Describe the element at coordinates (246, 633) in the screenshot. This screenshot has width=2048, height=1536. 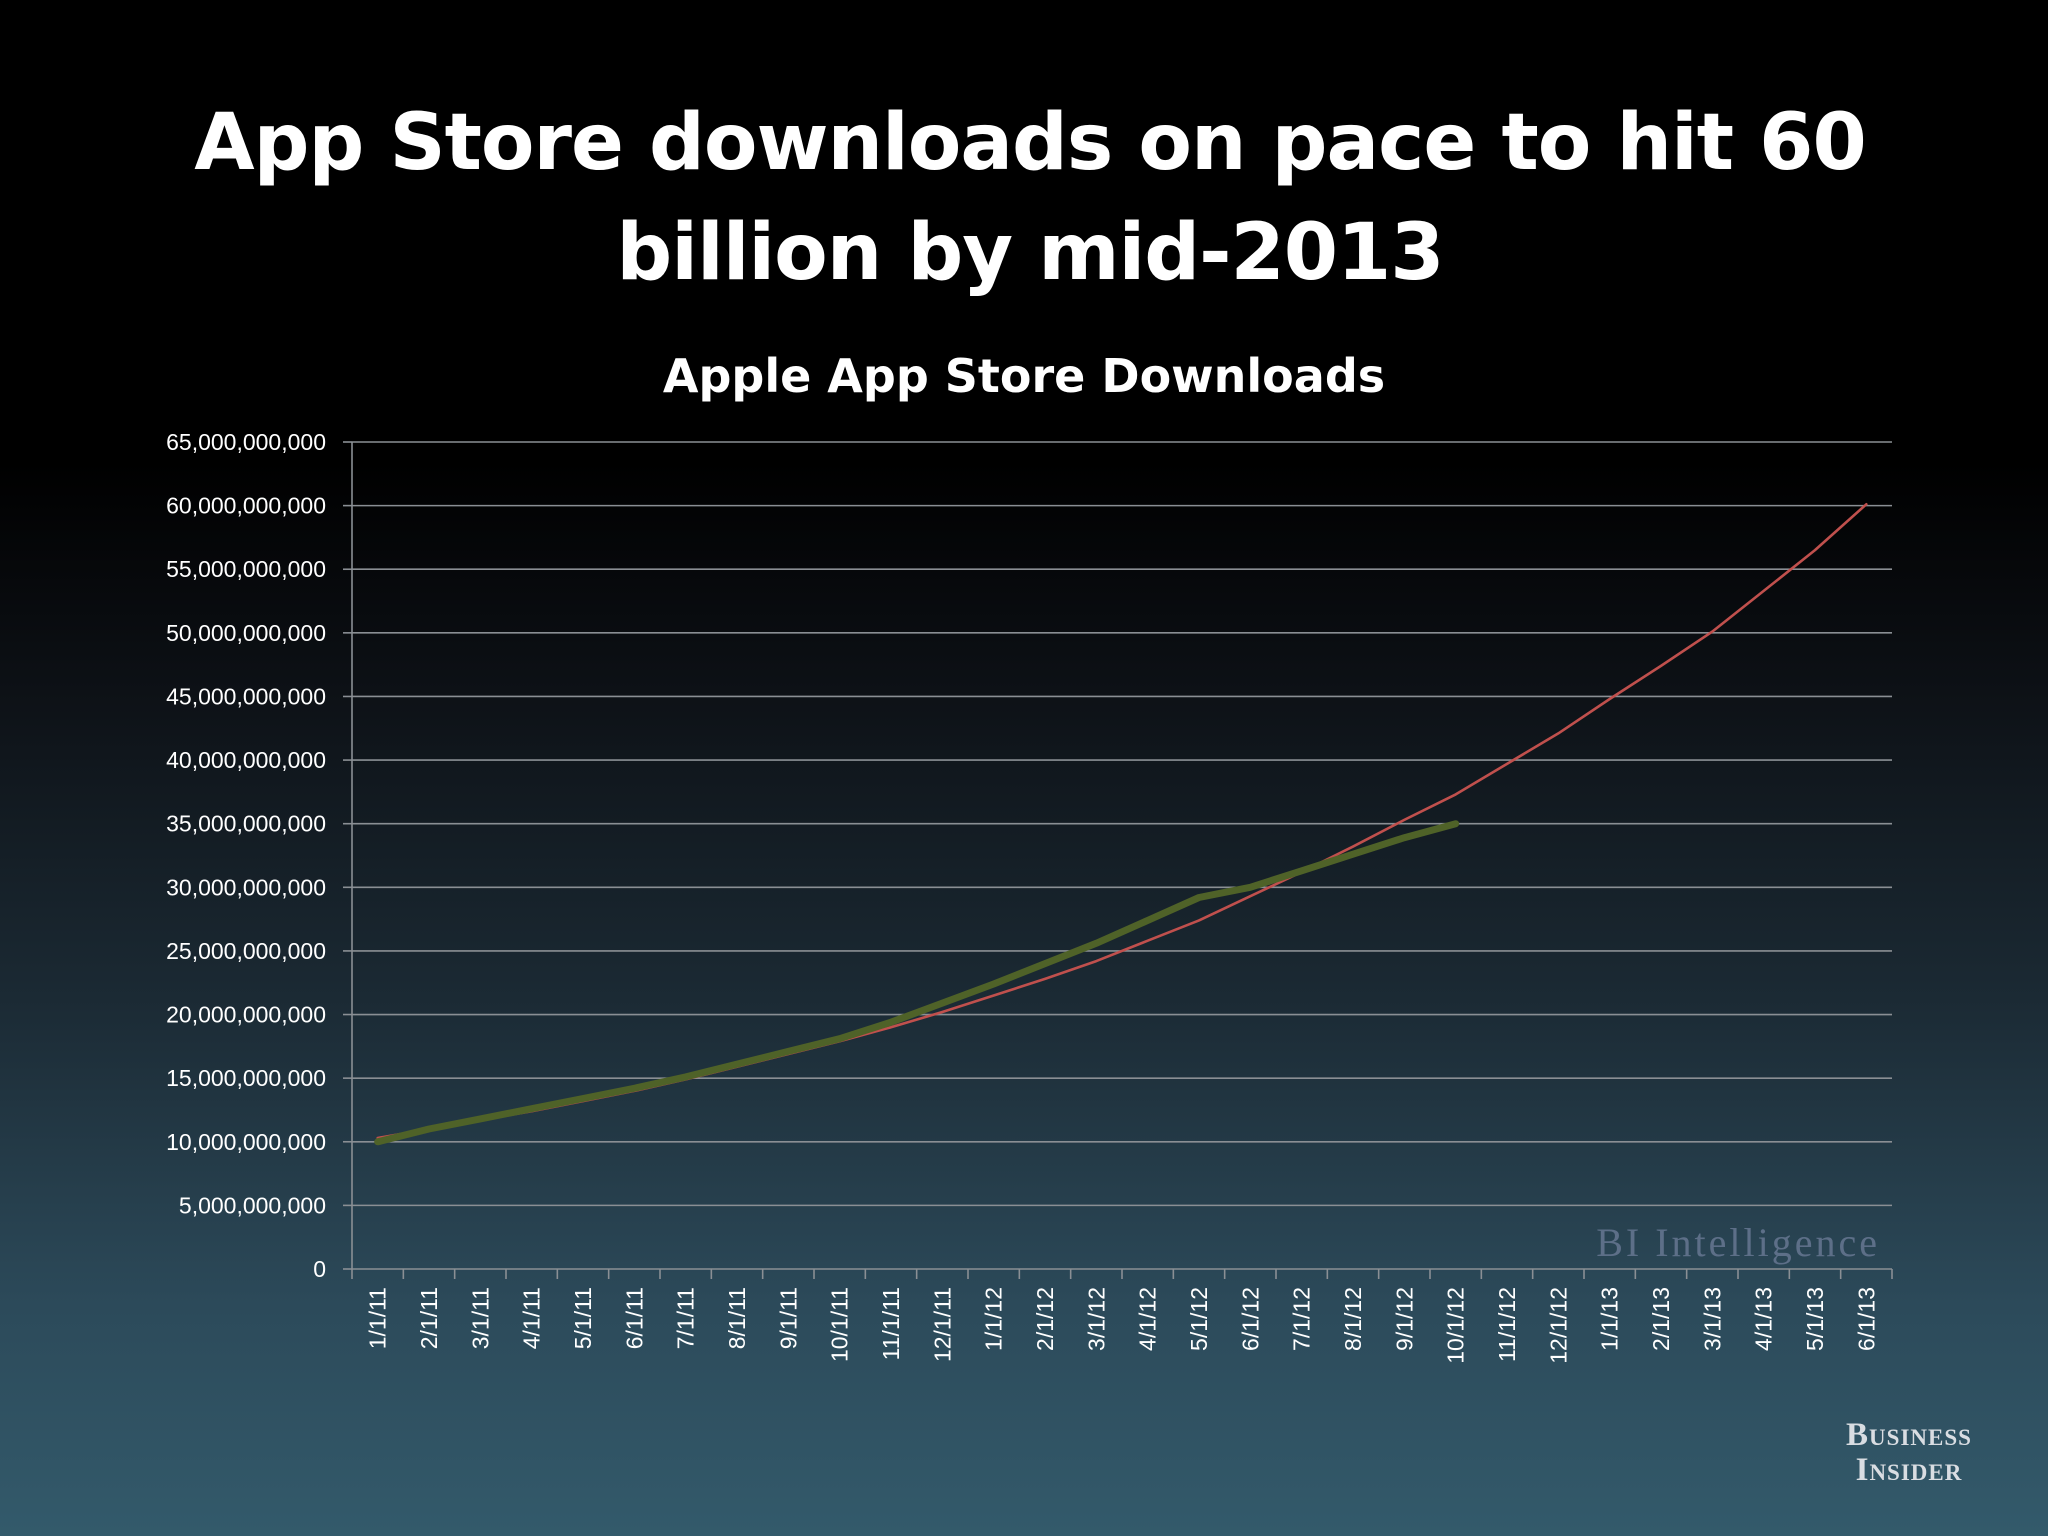
I see `y-tick-label: 50,000,000,000` at that location.